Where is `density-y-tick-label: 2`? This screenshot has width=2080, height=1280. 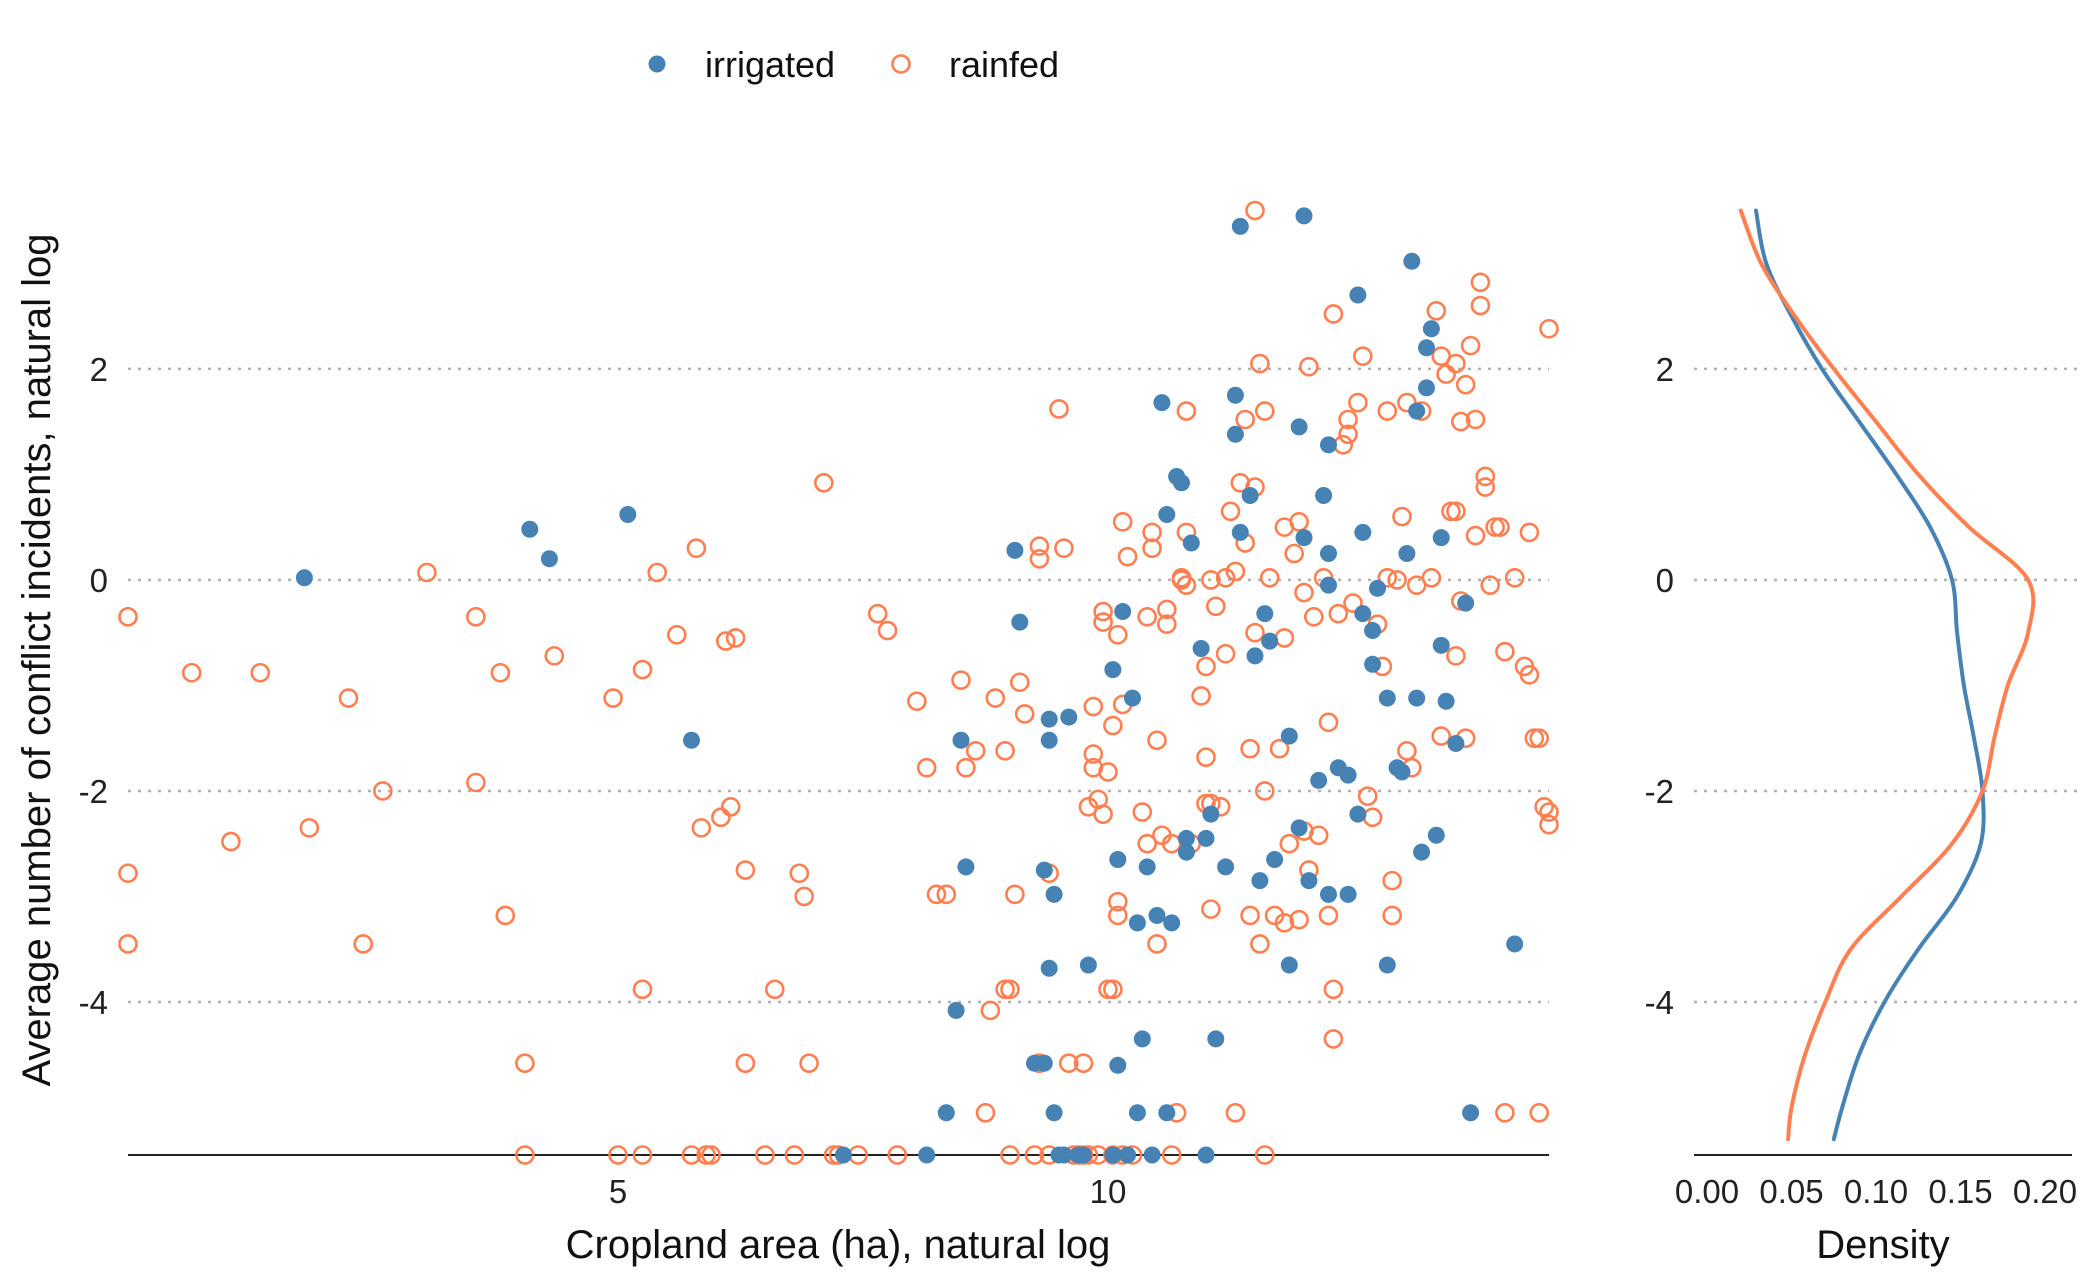 density-y-tick-label: 2 is located at coordinates (1665, 369).